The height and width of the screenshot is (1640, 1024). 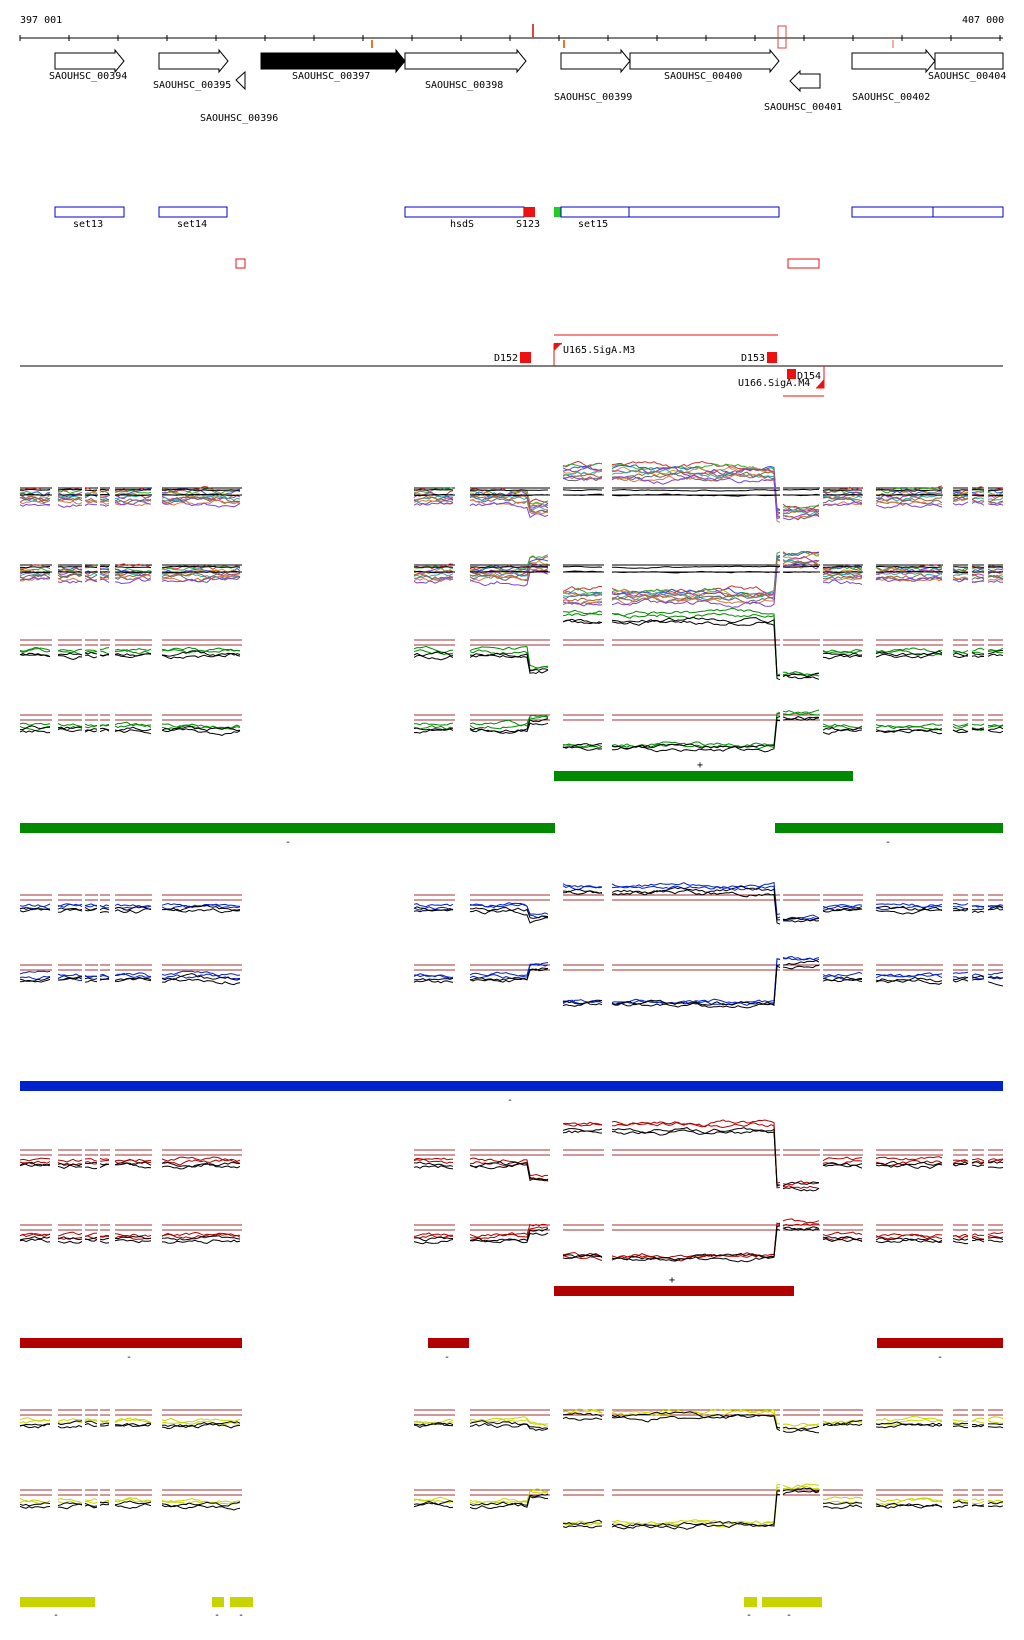 What do you see at coordinates (333, 65) in the screenshot?
I see `gene-SAOUHSC_00397: SAOUHSC_00397` at bounding box center [333, 65].